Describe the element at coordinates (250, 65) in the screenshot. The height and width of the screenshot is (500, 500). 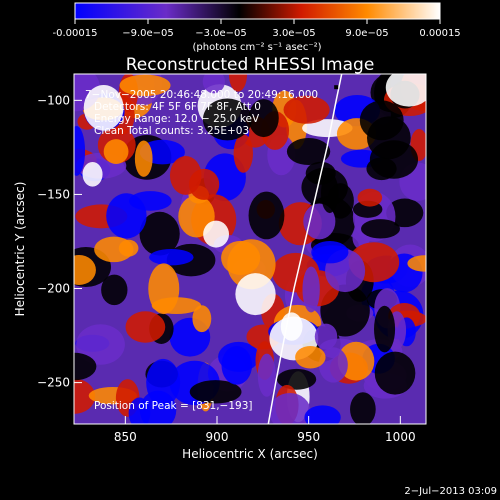
I see `chart-title: Reconstructed RHESSI Image` at that location.